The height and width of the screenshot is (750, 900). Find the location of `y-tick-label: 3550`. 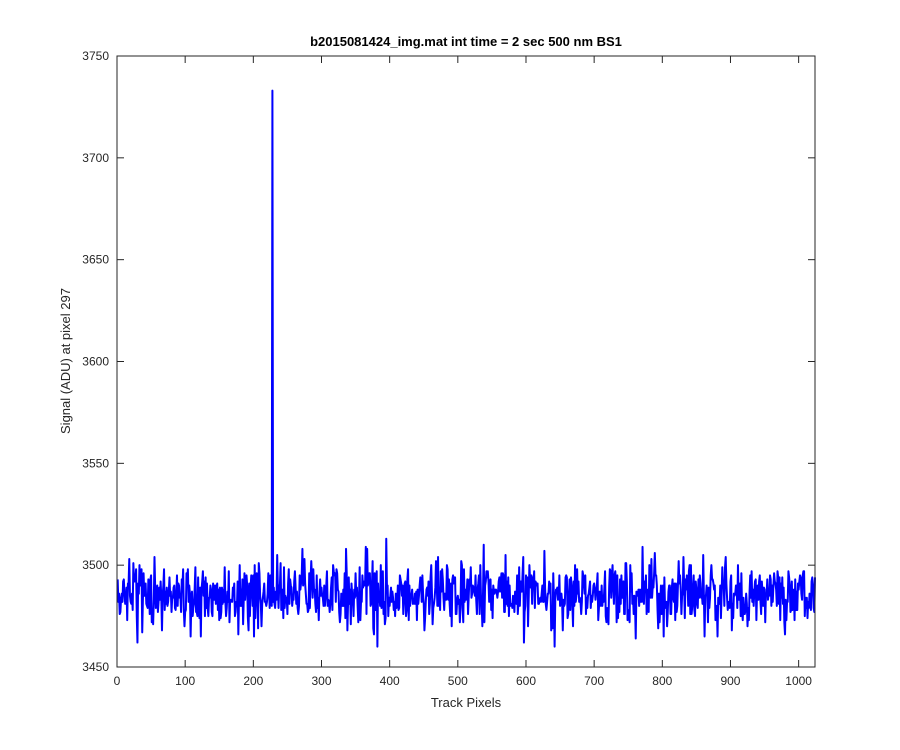

y-tick-label: 3550 is located at coordinates (95, 463).